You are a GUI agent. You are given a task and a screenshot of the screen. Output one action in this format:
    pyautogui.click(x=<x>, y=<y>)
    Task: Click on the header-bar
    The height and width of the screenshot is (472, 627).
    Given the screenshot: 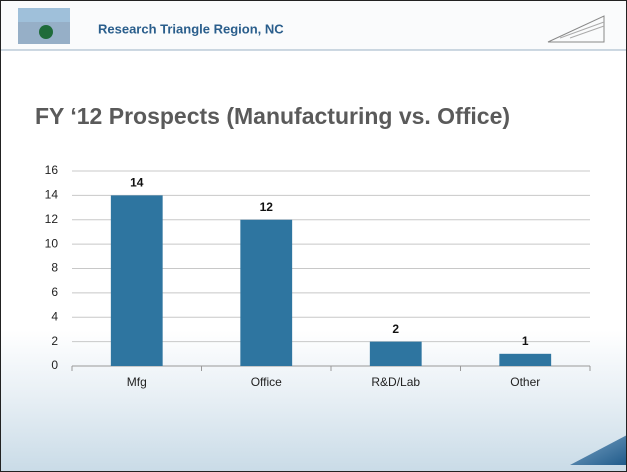 What is the action you would take?
    pyautogui.click(x=313, y=25)
    